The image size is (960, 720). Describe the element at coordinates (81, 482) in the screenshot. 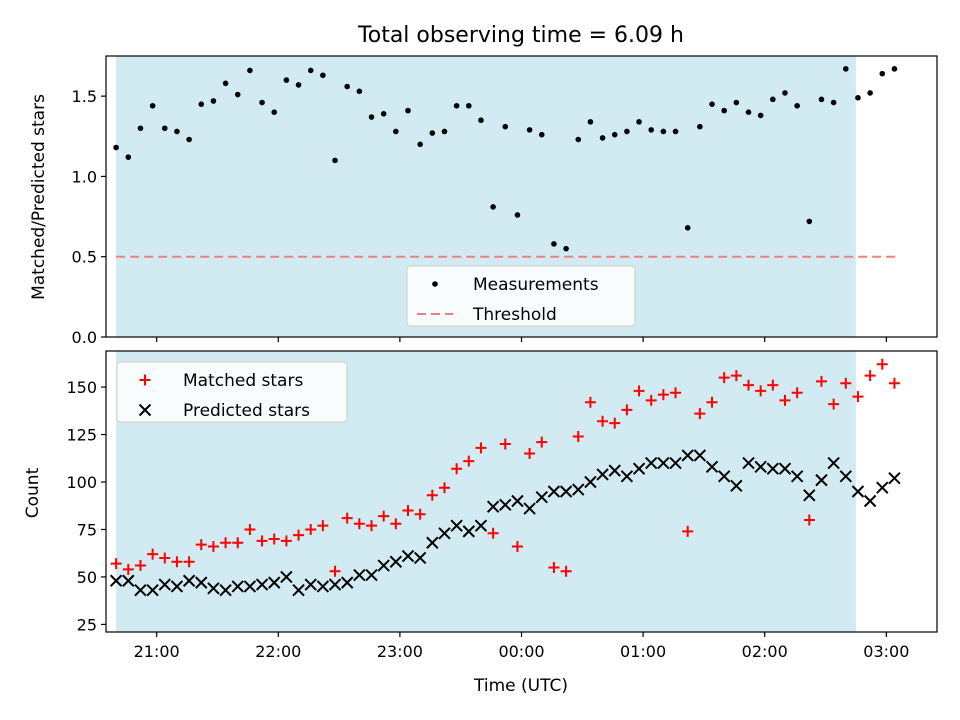

I see `y-tick-label: 100` at that location.